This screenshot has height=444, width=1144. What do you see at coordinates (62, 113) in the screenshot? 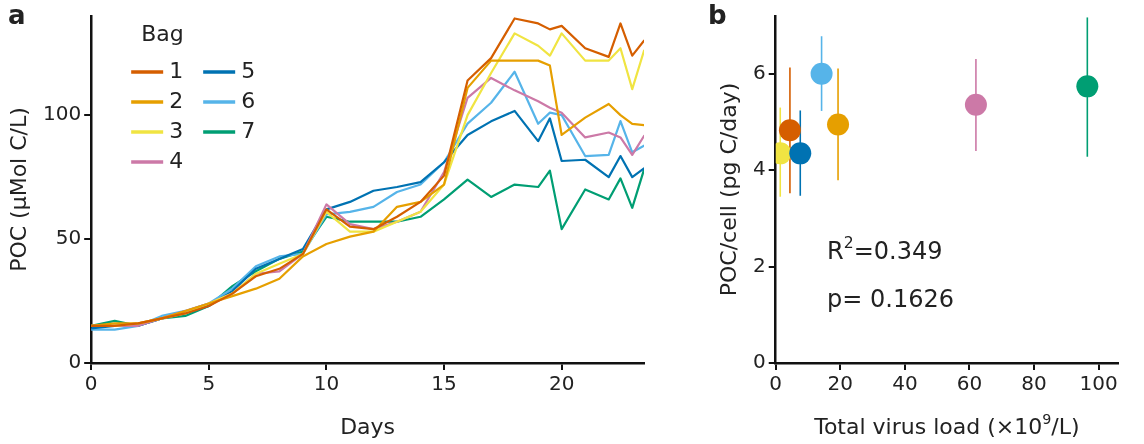
I see `y-tick-label: 100` at bounding box center [62, 113].